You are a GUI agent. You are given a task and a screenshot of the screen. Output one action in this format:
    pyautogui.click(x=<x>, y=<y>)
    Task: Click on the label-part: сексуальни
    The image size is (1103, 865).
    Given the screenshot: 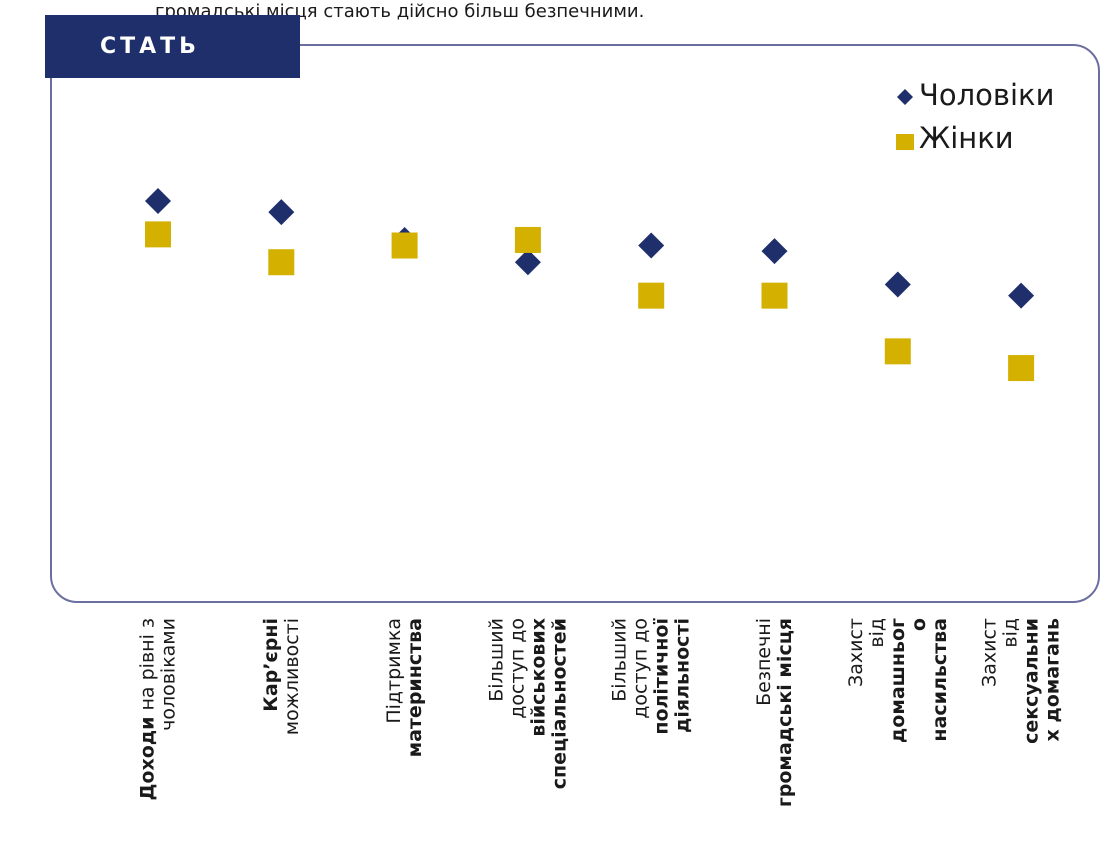 What is the action you would take?
    pyautogui.click(x=1031, y=681)
    